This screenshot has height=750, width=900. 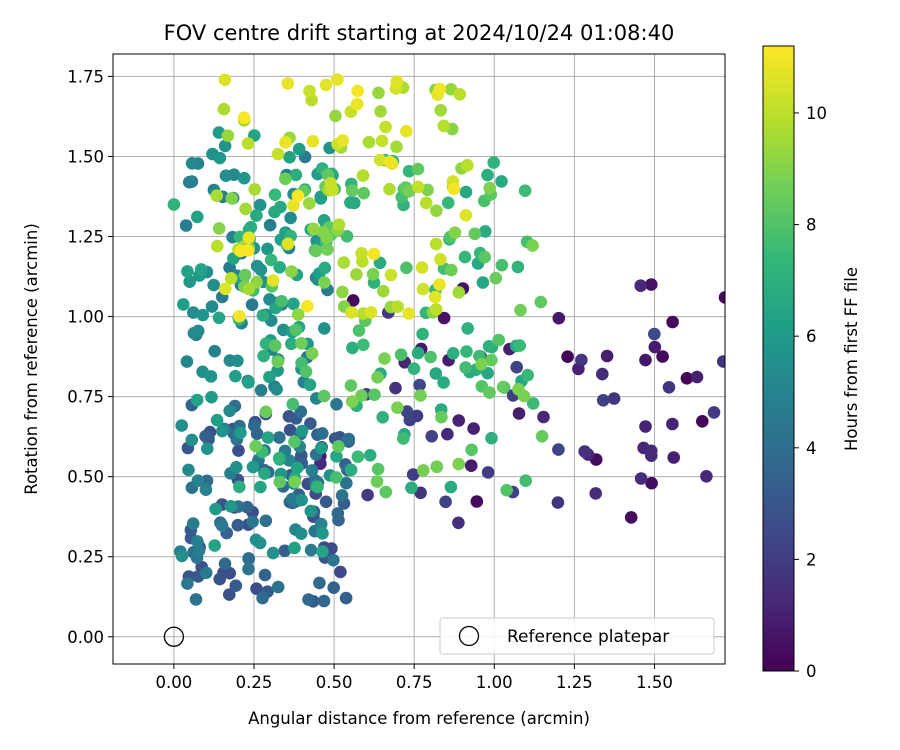 What do you see at coordinates (85, 237) in the screenshot?
I see `y-tick-label: 1.25` at bounding box center [85, 237].